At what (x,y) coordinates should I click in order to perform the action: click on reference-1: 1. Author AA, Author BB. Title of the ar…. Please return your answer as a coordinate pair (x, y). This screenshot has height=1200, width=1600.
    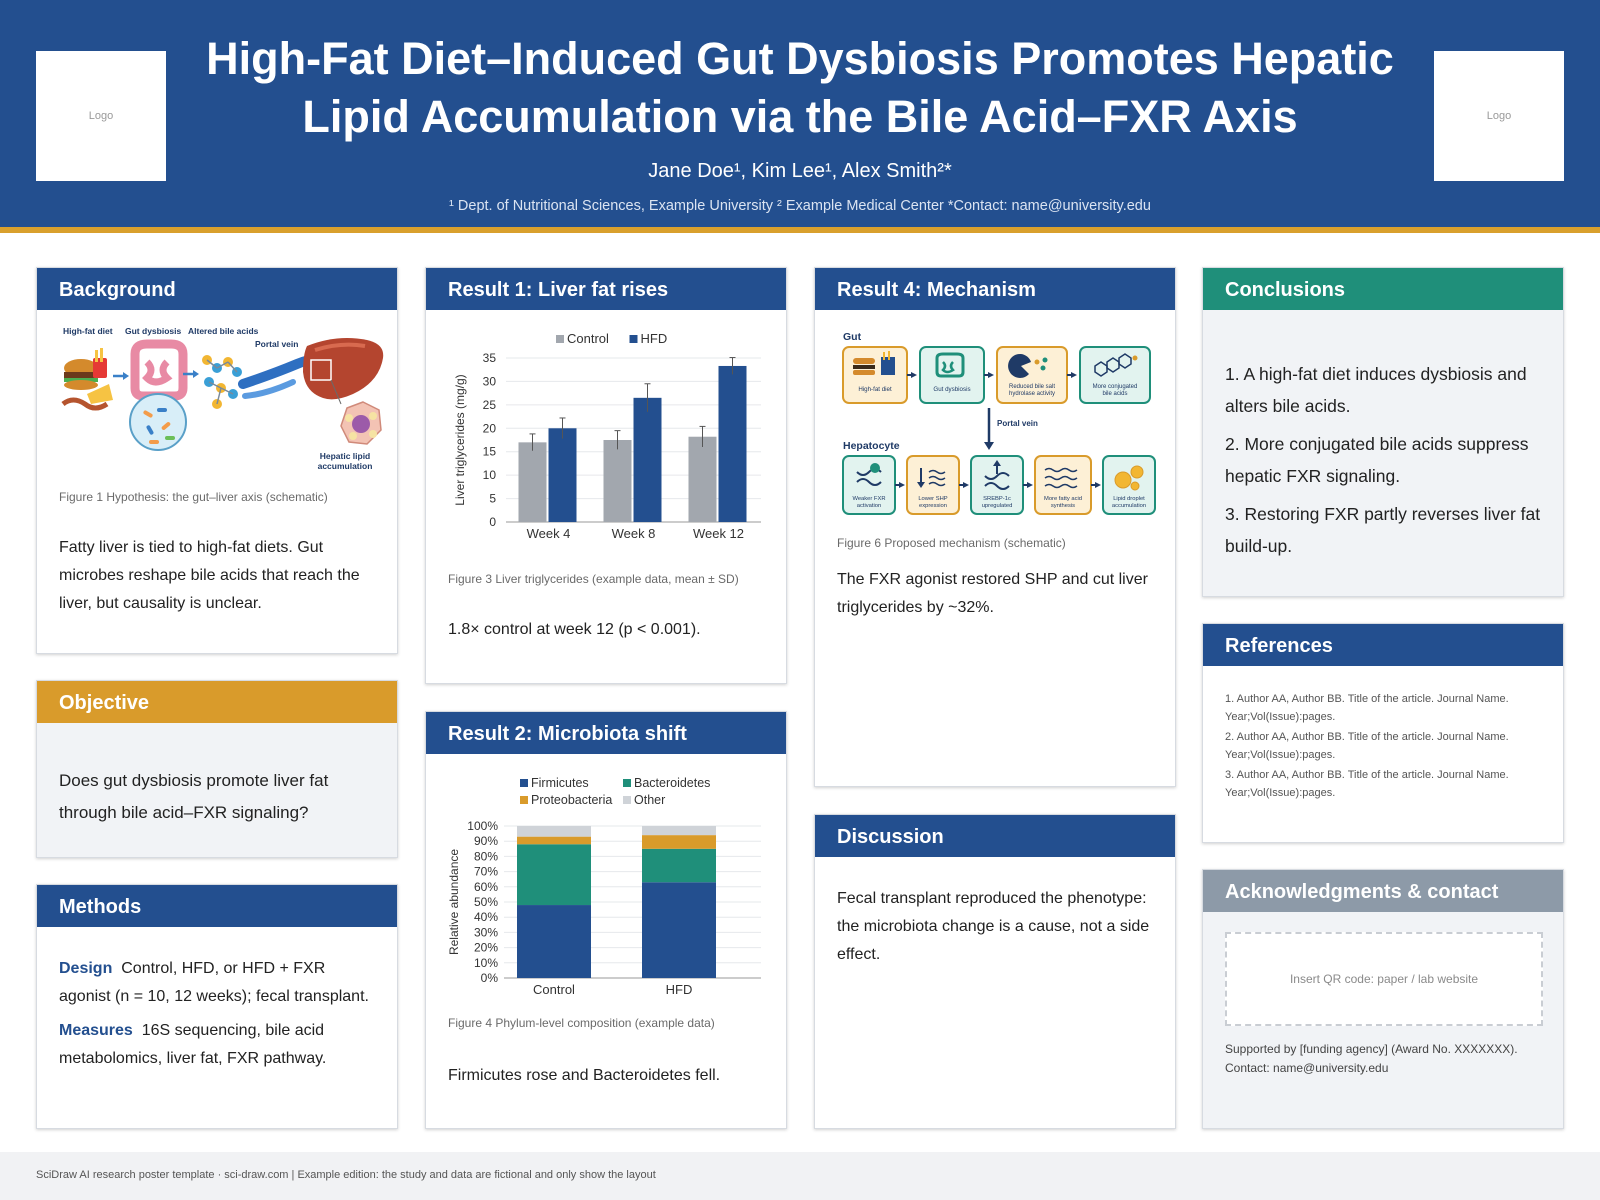
    Looking at the image, I should click on (1367, 708).